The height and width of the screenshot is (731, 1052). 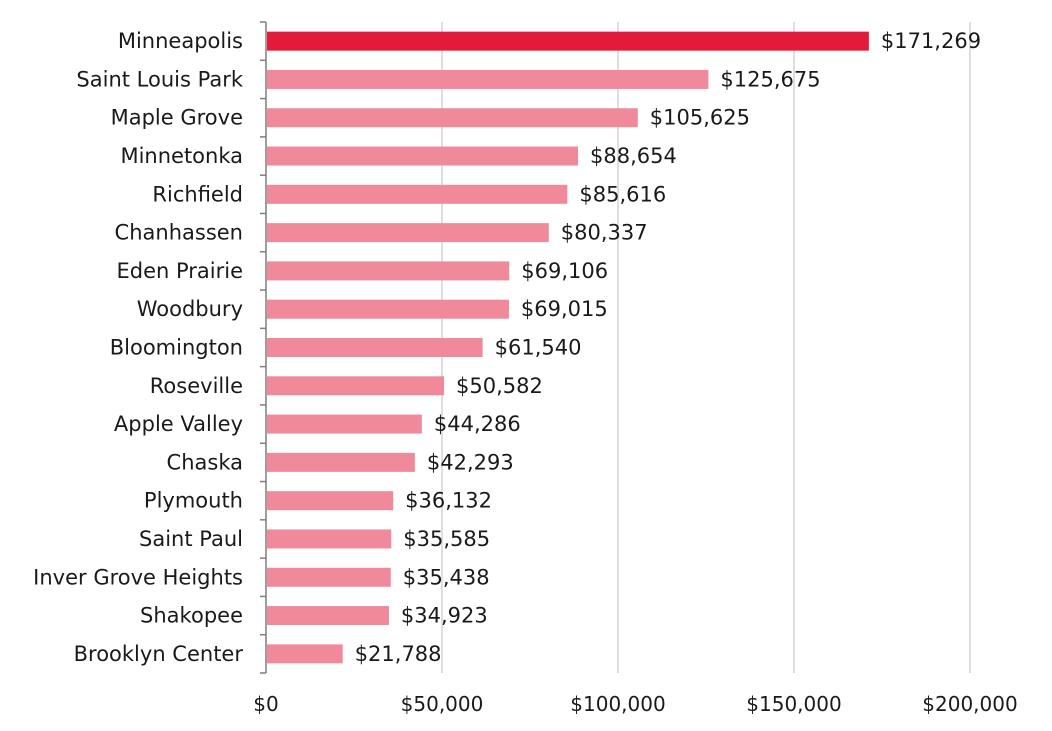 What do you see at coordinates (604, 233) in the screenshot?
I see `data-label: $80,337` at bounding box center [604, 233].